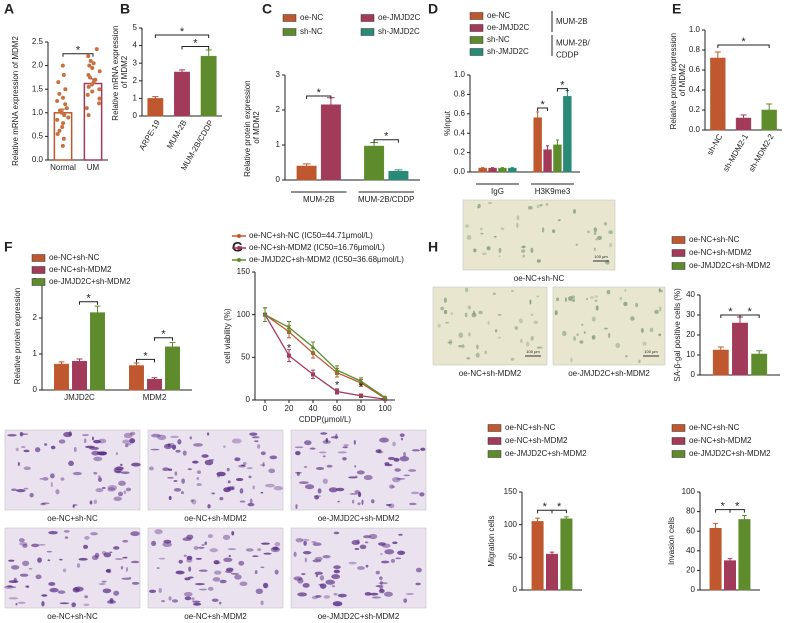  I want to click on panel-label: E, so click(676, 9).